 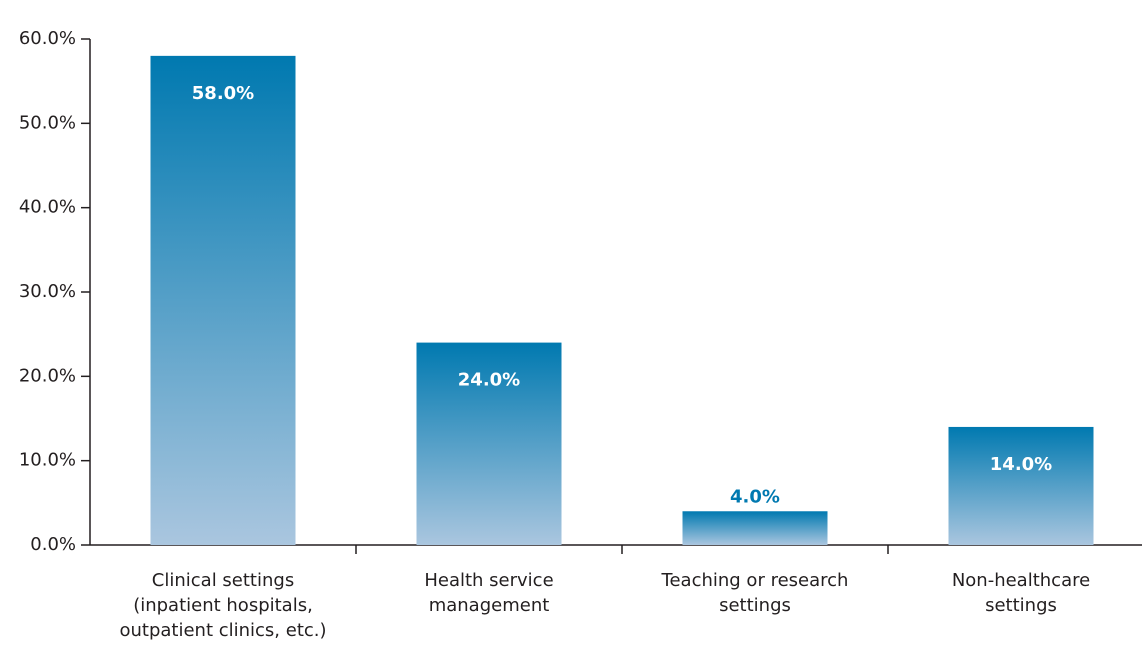 What do you see at coordinates (755, 580) in the screenshot?
I see `x-tick-label-line: Teaching or research` at bounding box center [755, 580].